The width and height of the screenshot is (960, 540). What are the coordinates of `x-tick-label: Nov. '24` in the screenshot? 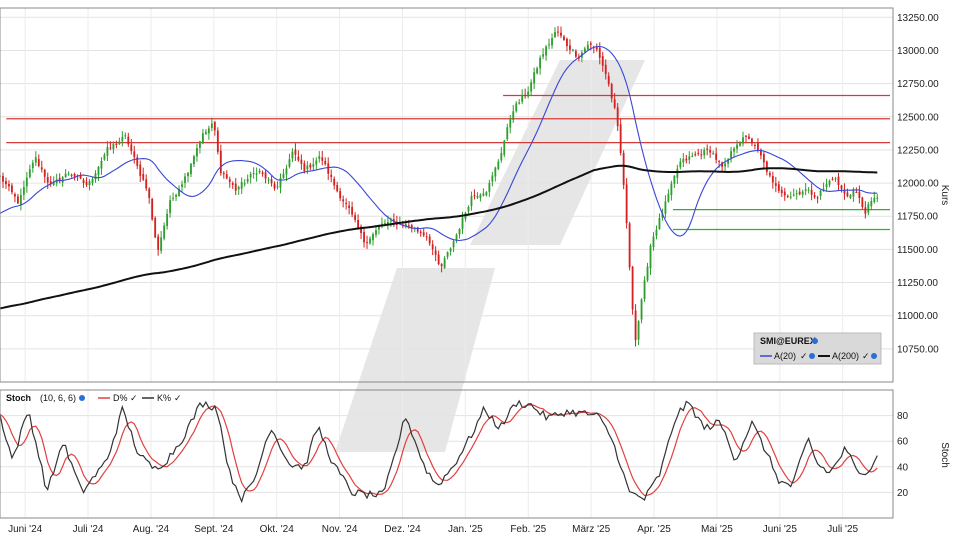 It's located at (340, 529).